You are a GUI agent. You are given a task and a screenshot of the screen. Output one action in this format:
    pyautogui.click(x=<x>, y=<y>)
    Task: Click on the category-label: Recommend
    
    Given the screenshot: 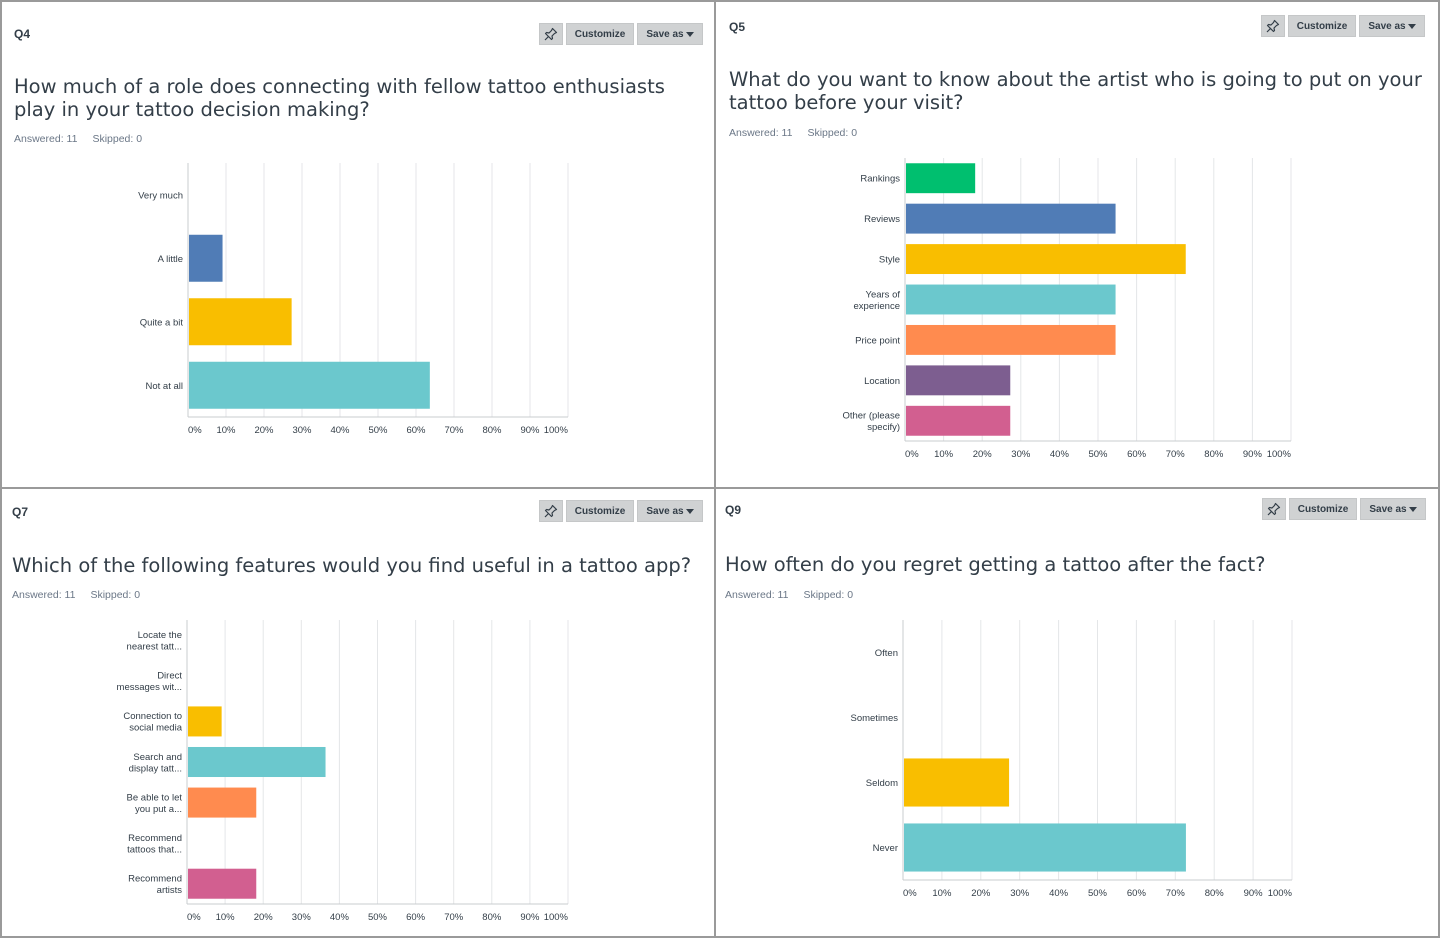 What is the action you would take?
    pyautogui.click(x=155, y=838)
    